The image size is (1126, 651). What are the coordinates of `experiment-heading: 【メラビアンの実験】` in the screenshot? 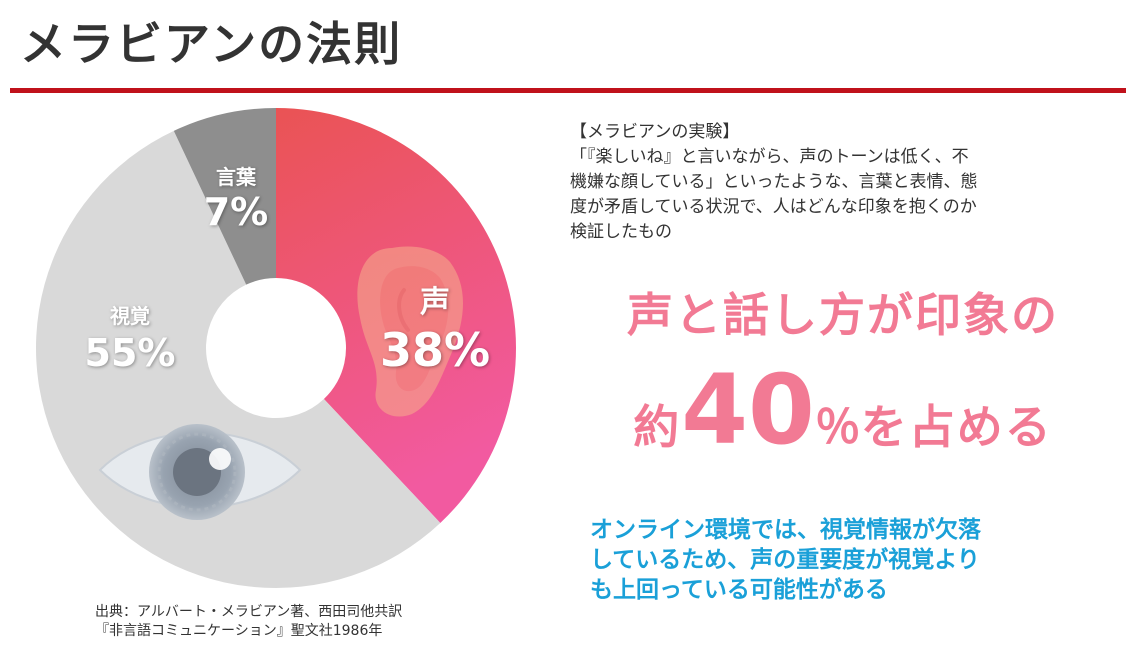 It's located at (655, 132).